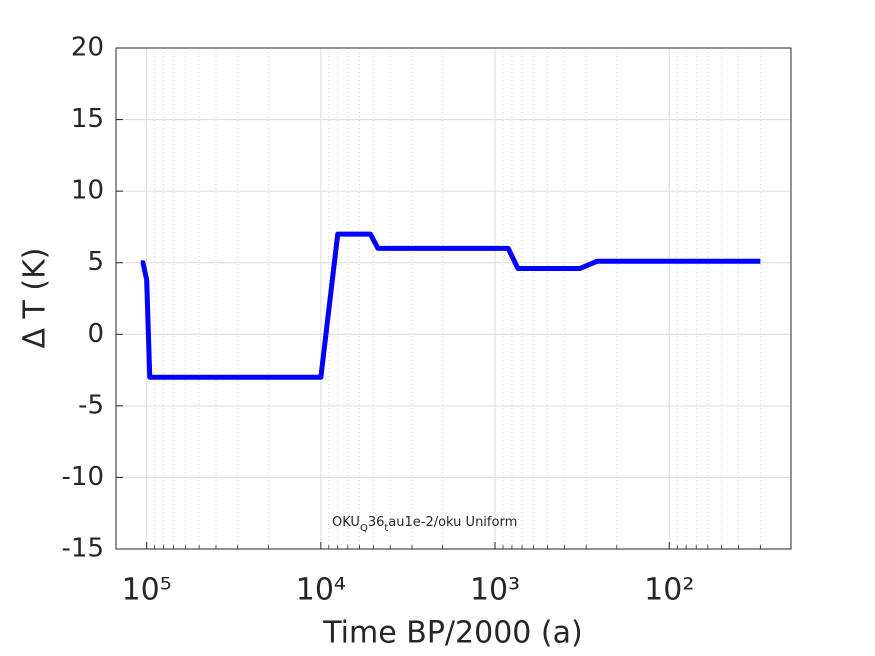  What do you see at coordinates (87, 191) in the screenshot?
I see `y-tick-label: 10` at bounding box center [87, 191].